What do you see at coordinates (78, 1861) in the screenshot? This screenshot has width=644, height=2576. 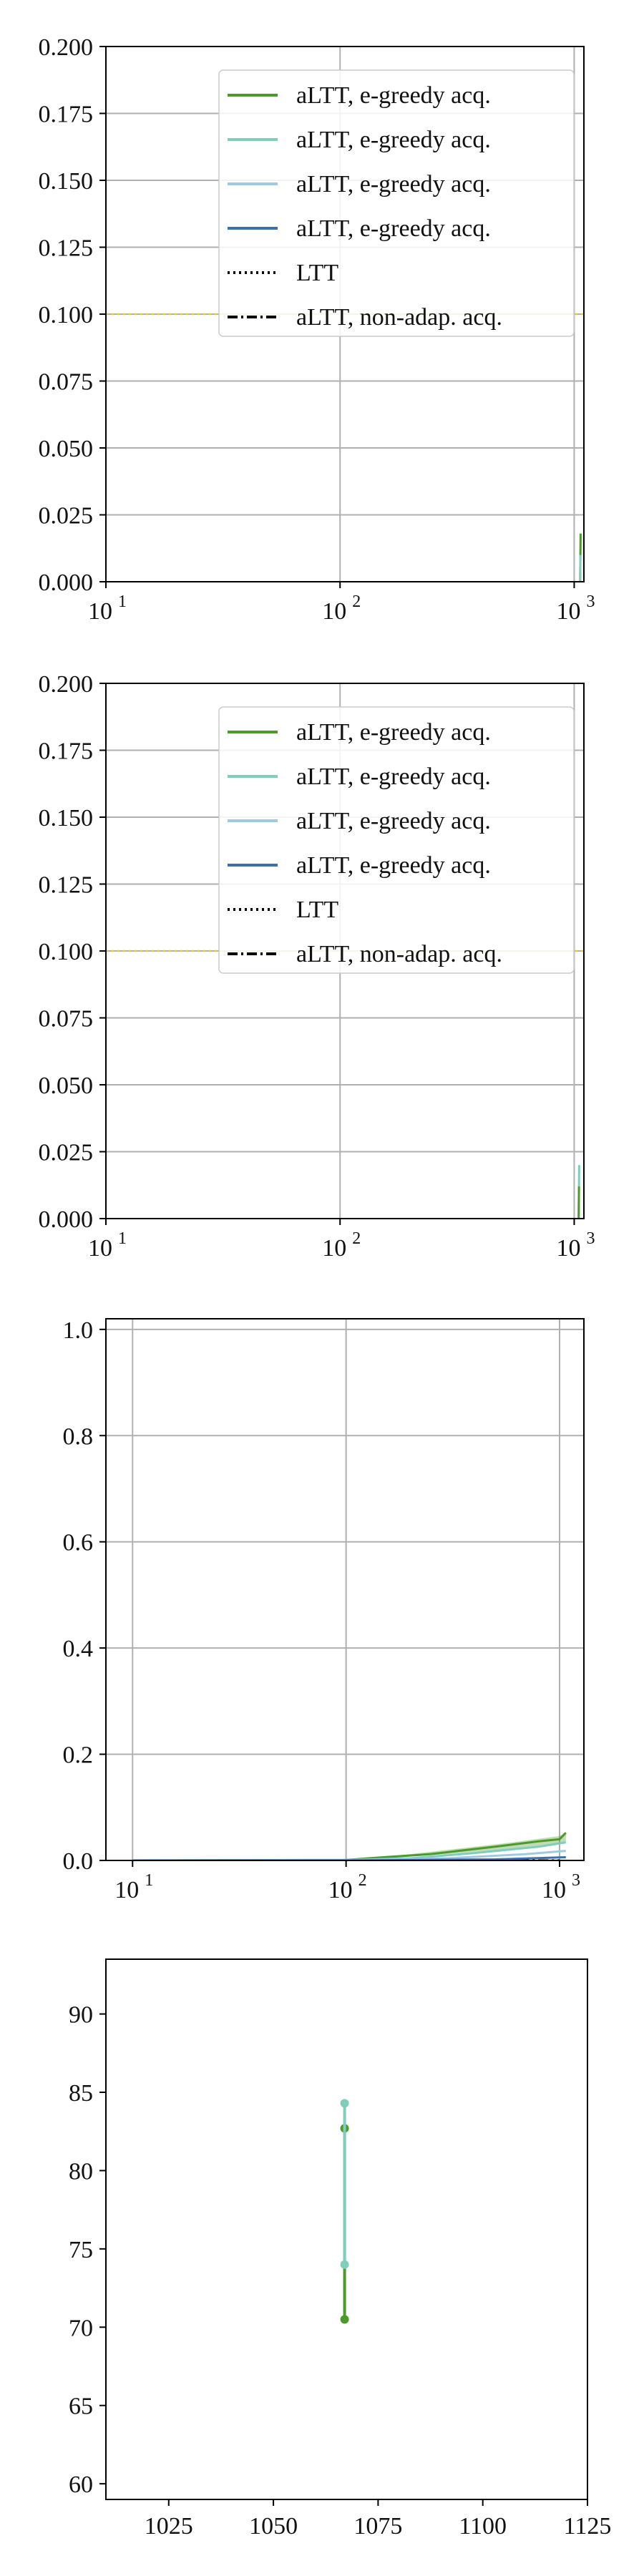 I see `y-tick-label: 0.0` at bounding box center [78, 1861].